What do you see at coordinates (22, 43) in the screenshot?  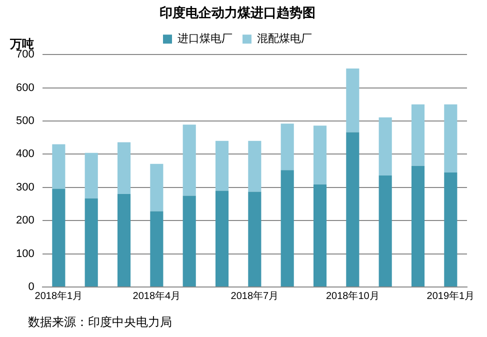 I see `y-axis-title: 万吨` at bounding box center [22, 43].